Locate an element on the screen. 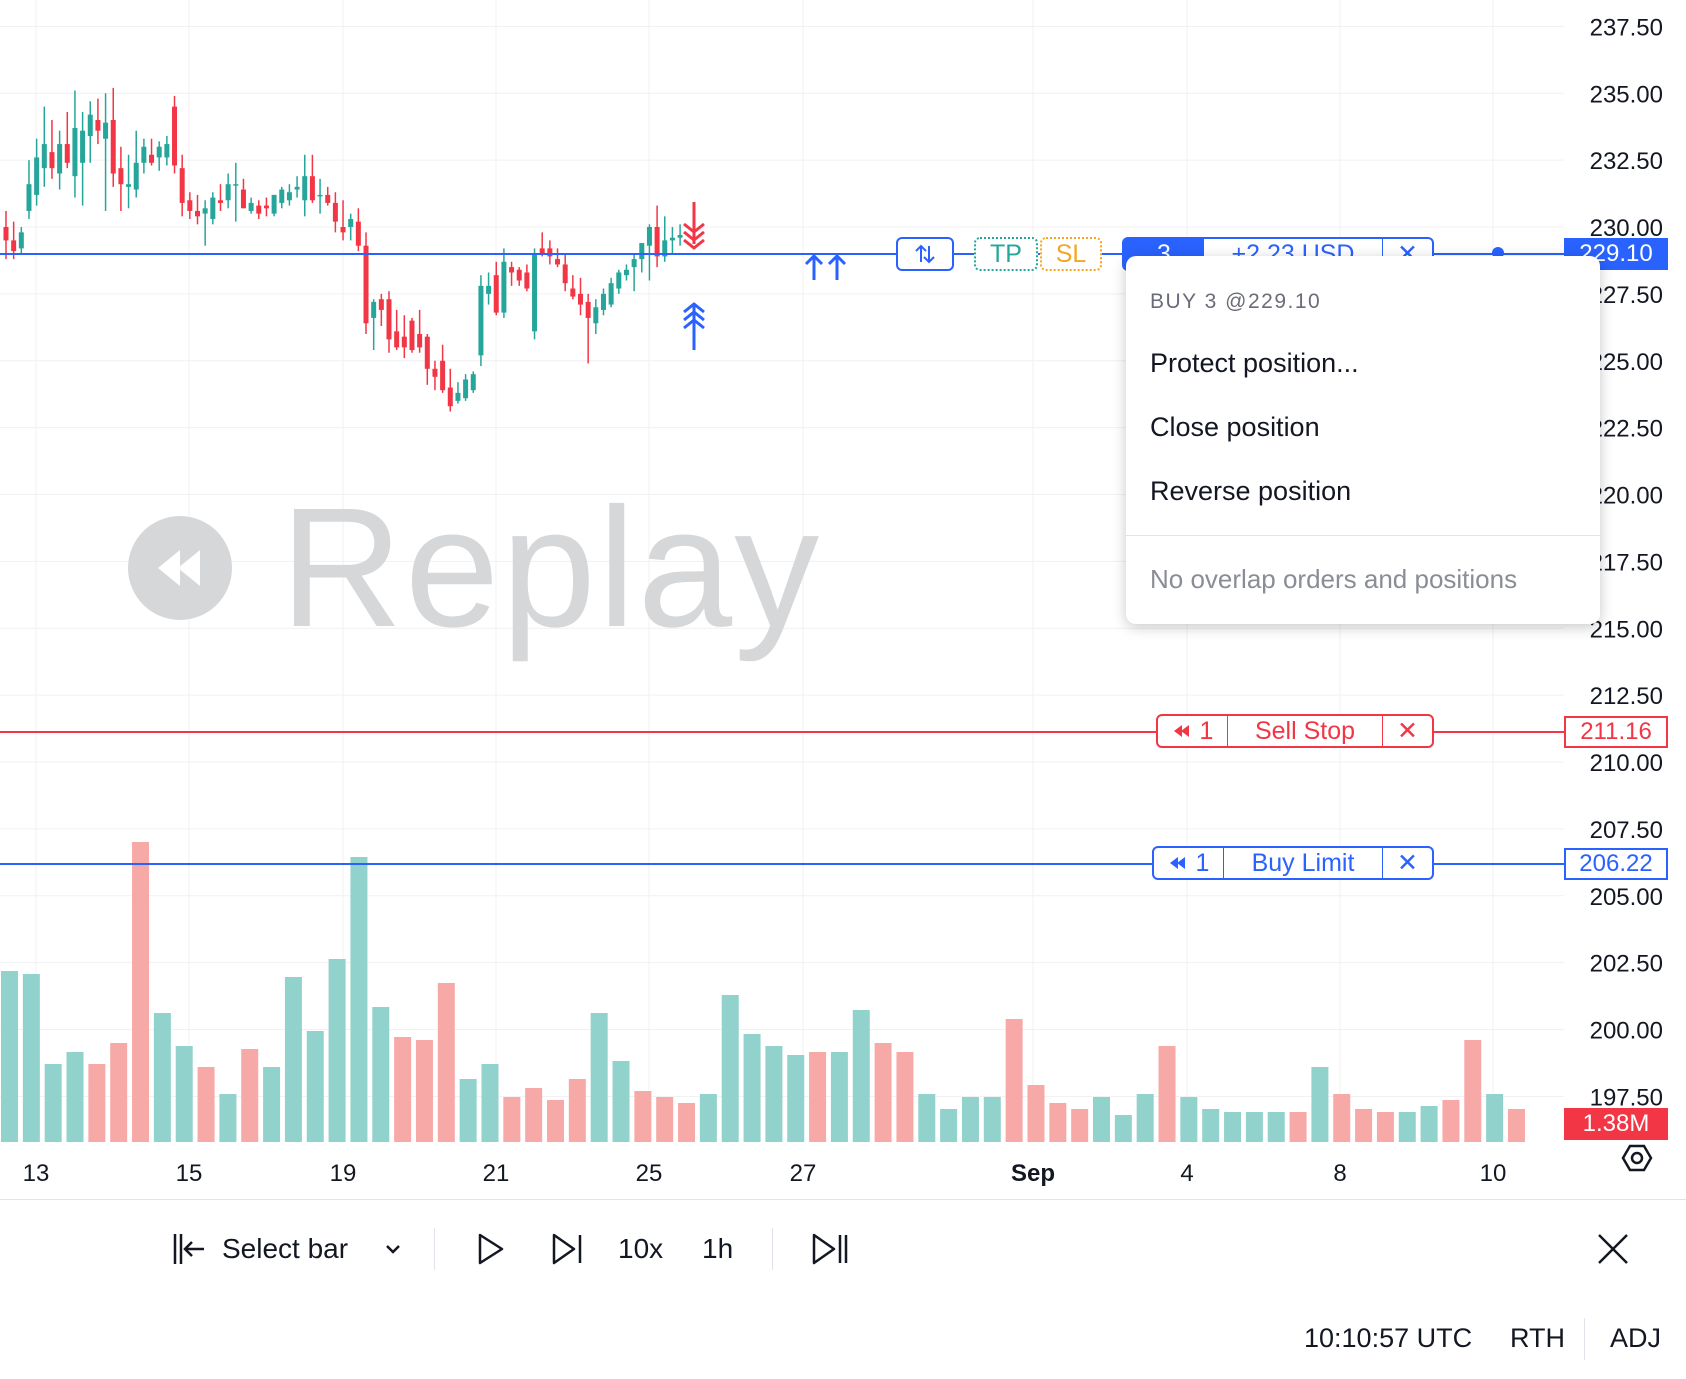 This screenshot has width=1686, height=1379. select-bar-button: Select bar is located at coordinates (259, 1249).